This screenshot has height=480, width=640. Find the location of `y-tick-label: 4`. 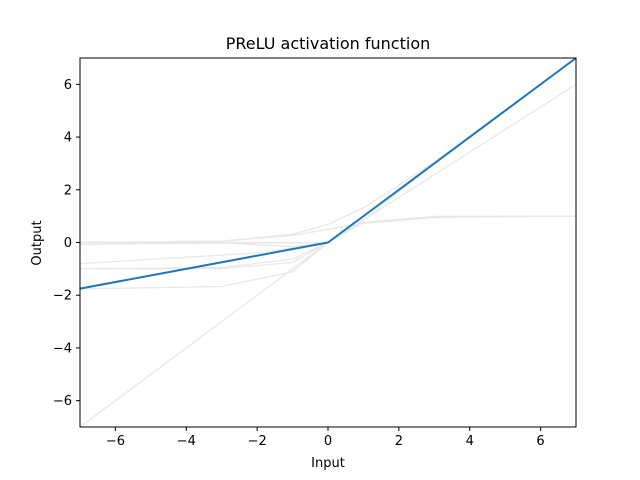

y-tick-label: 4 is located at coordinates (68, 138).